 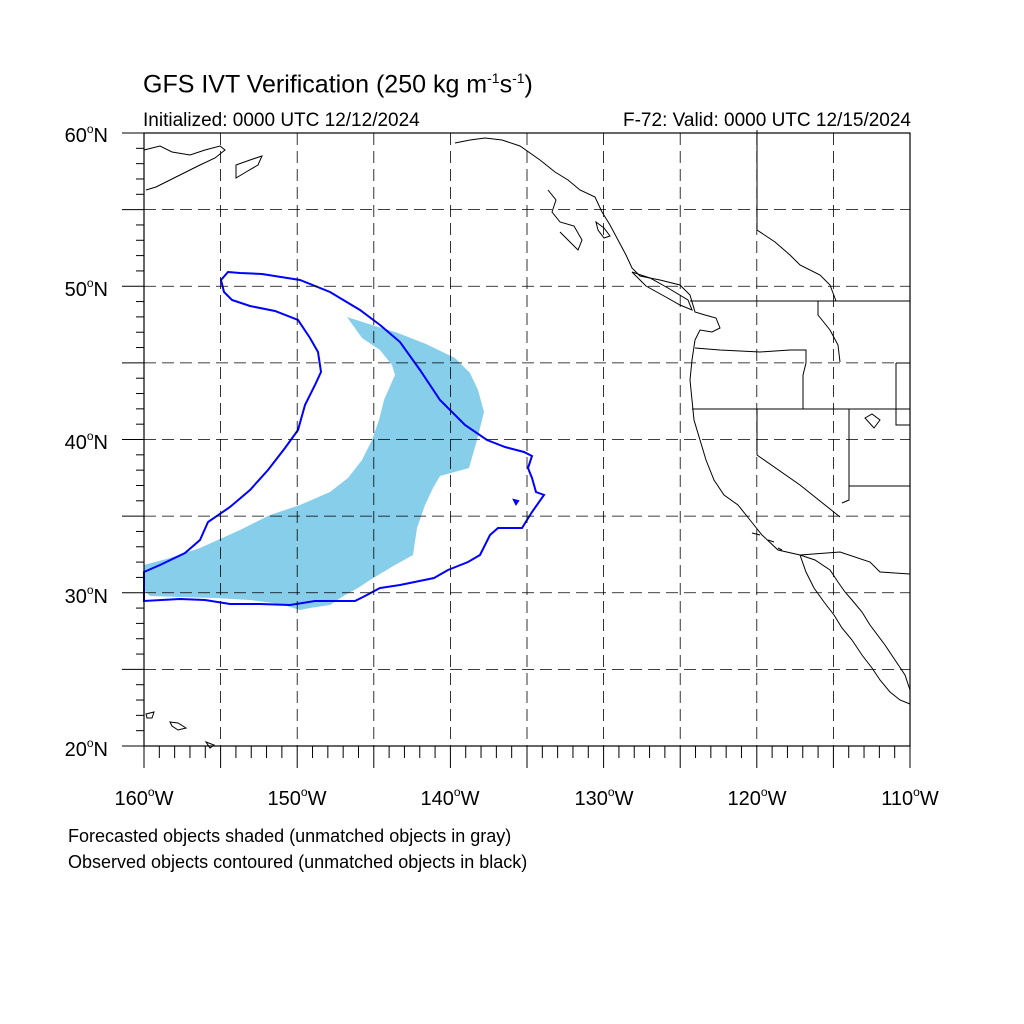 What do you see at coordinates (86, 288) in the screenshot?
I see `lat-label-50n: 50oN` at bounding box center [86, 288].